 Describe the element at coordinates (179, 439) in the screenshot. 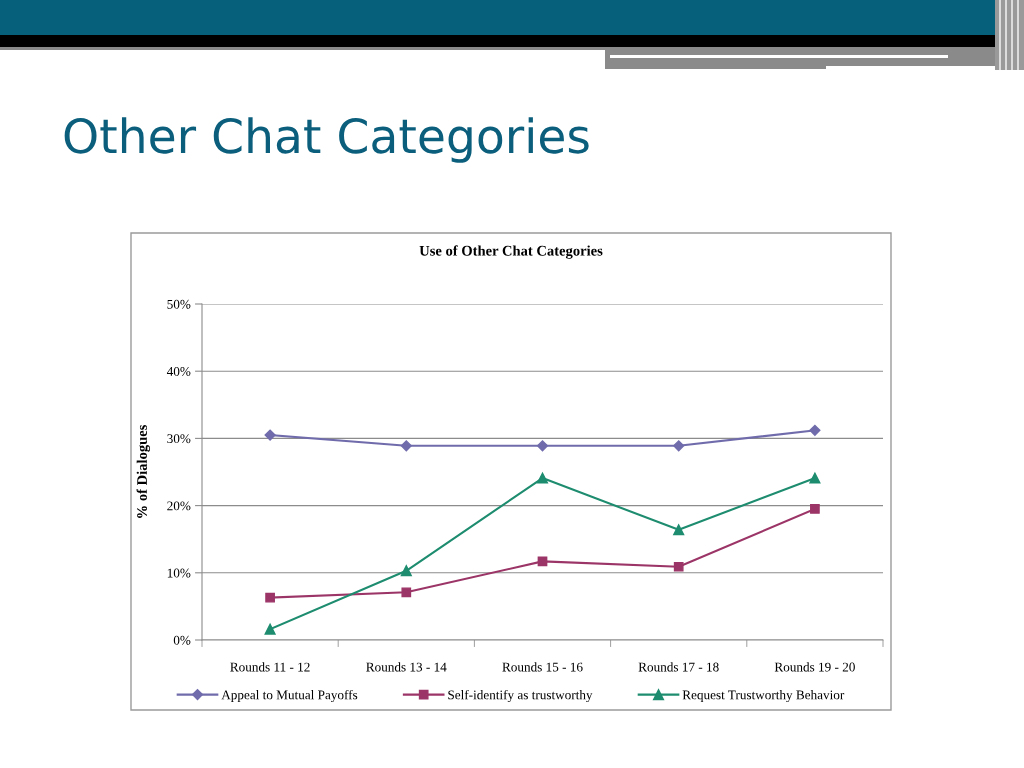

I see `y-tick-label: 30%` at that location.